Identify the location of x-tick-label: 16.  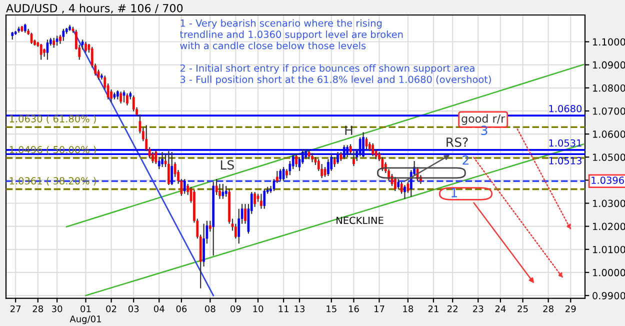
(353, 308).